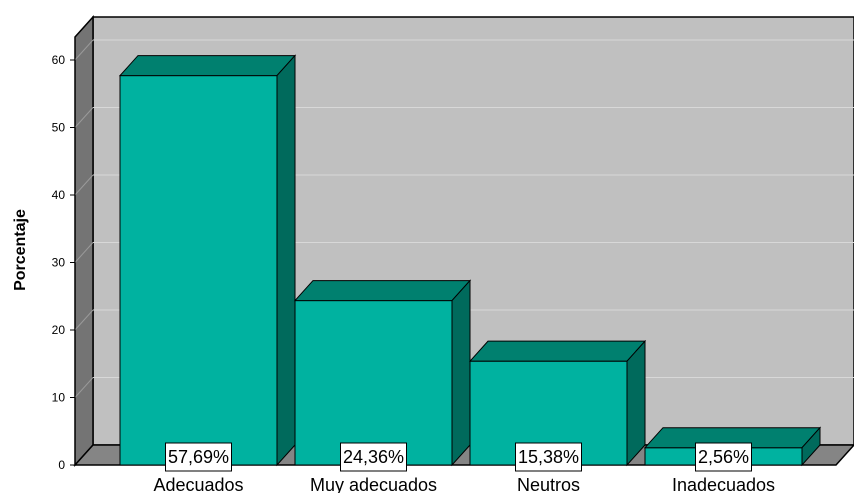 The height and width of the screenshot is (493, 854). What do you see at coordinates (723, 484) in the screenshot?
I see `x-category-label: Inadecuados` at bounding box center [723, 484].